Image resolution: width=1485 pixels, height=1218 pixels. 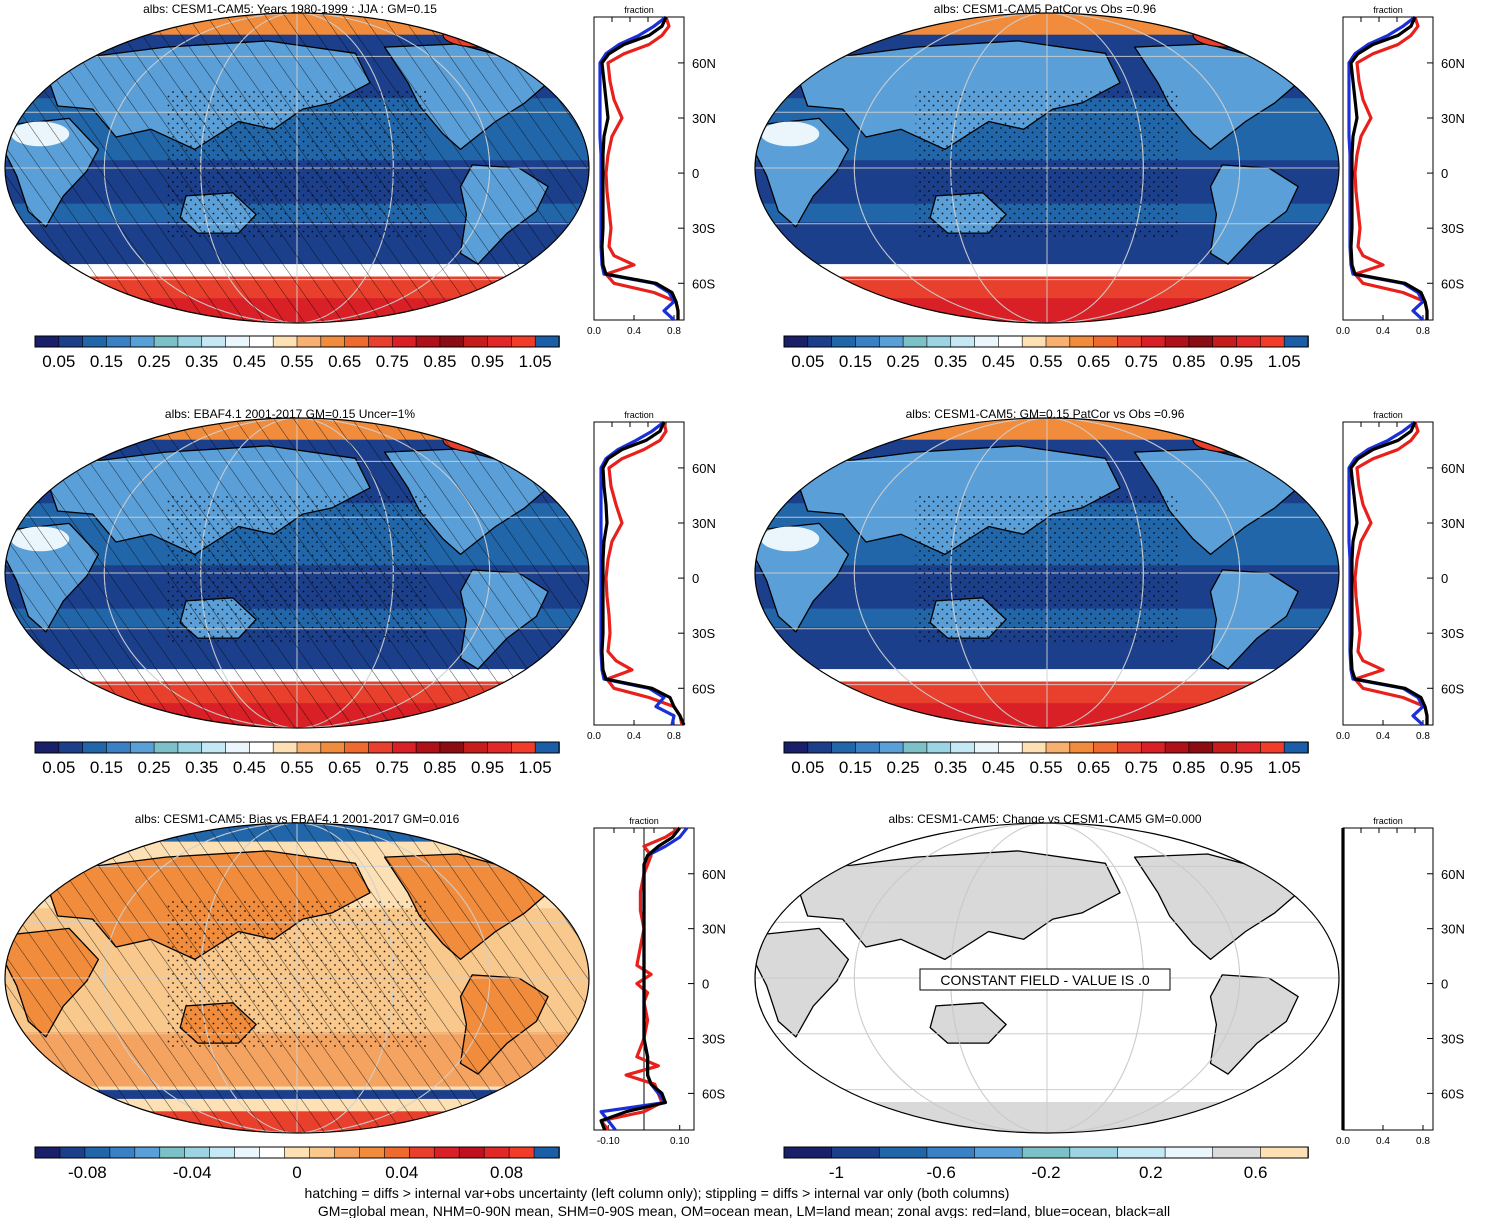 I want to click on colorbar-label: 0.55, so click(x=1045, y=361).